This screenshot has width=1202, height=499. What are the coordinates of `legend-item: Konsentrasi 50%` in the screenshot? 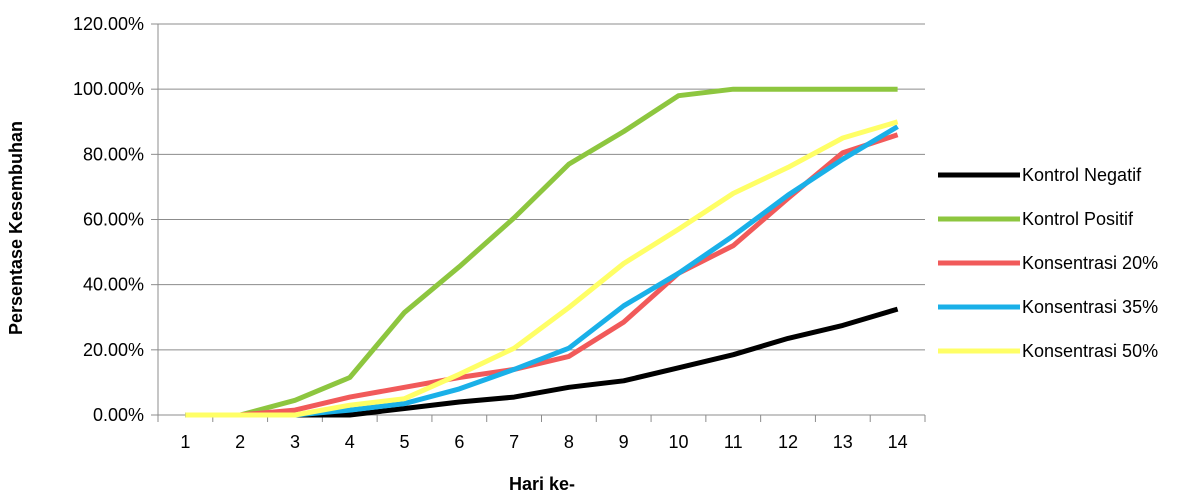 It's located at (1048, 351).